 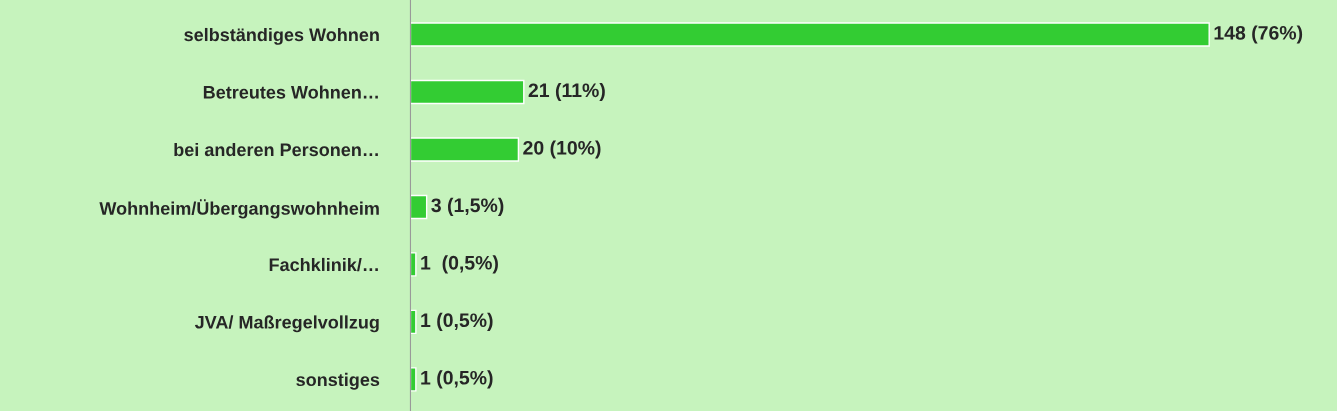 What do you see at coordinates (281, 36) in the screenshot?
I see `y-tick-label: selbständiges Wohnen` at bounding box center [281, 36].